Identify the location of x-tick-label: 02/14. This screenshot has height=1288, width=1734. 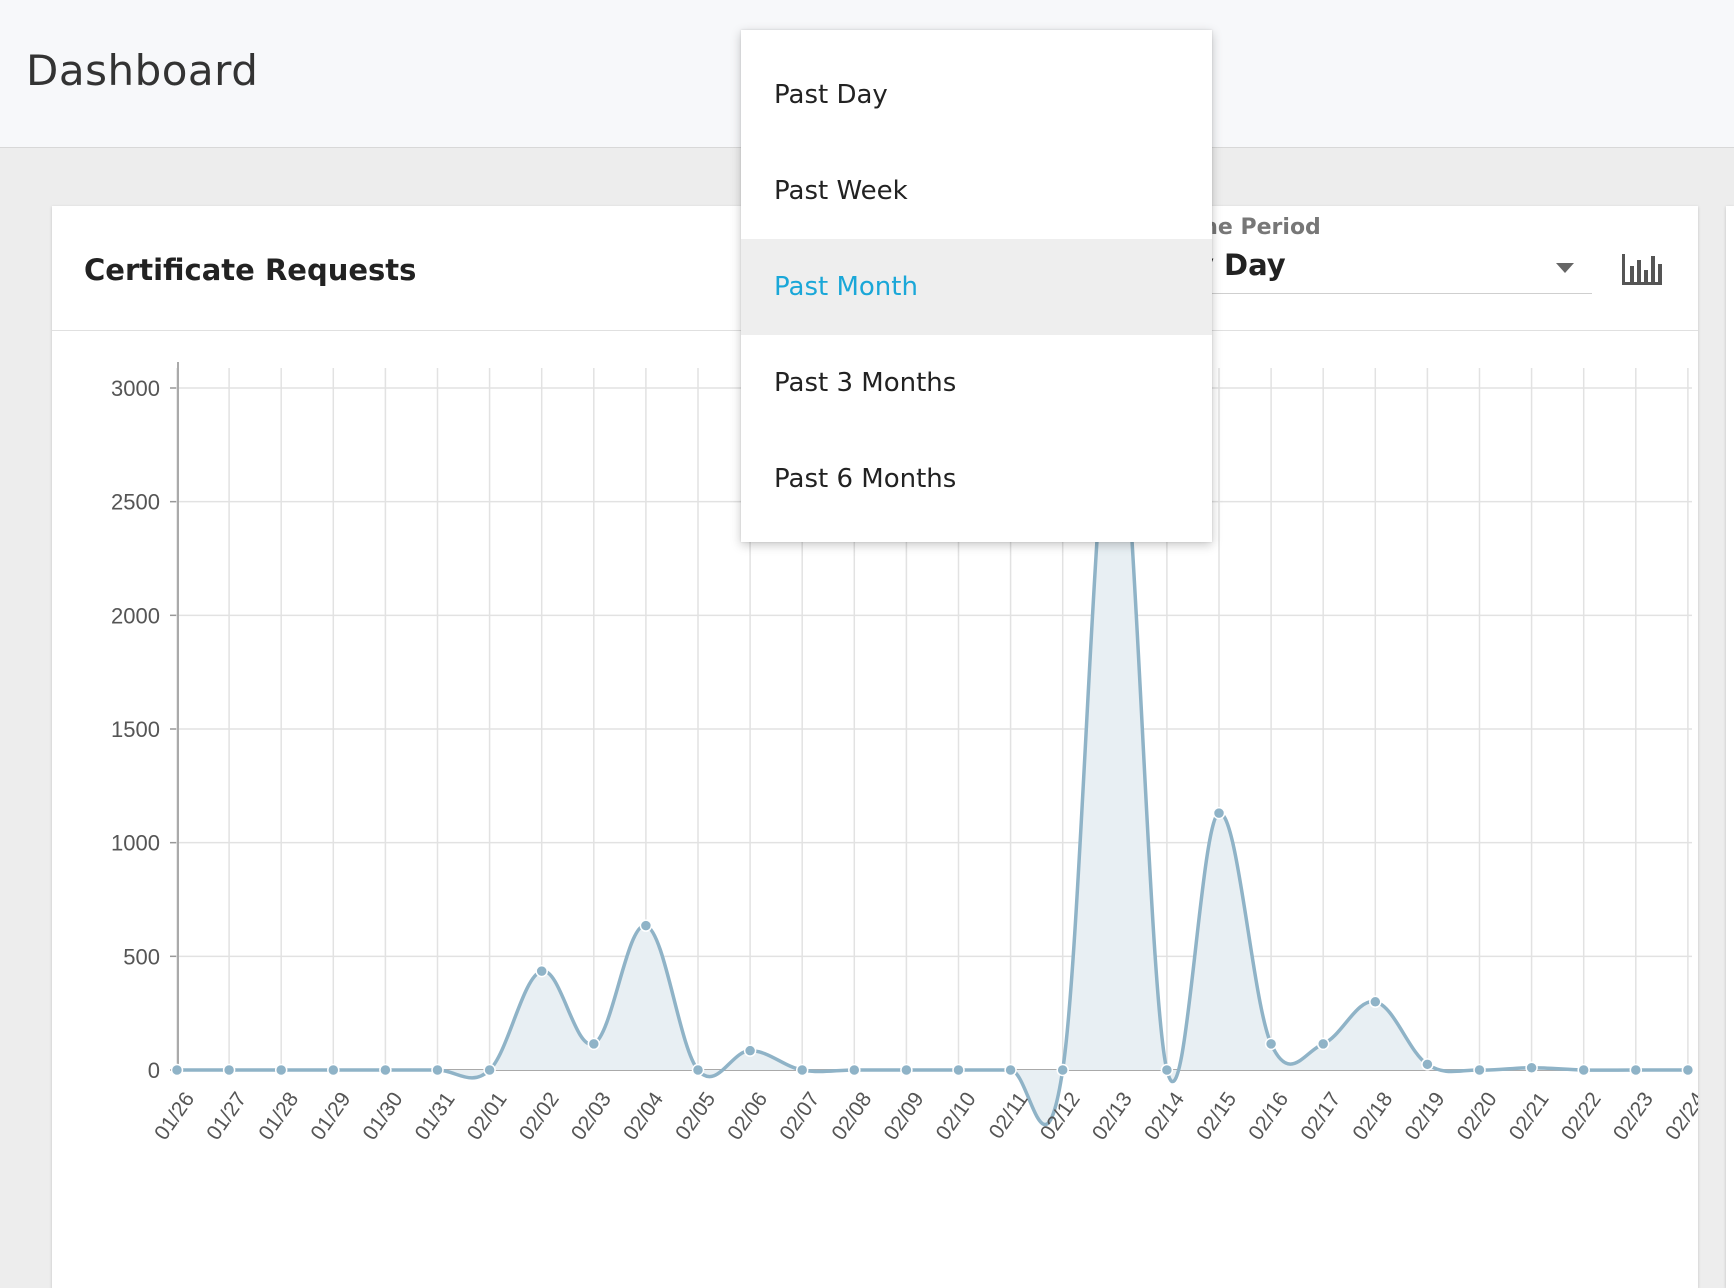
(1164, 1116).